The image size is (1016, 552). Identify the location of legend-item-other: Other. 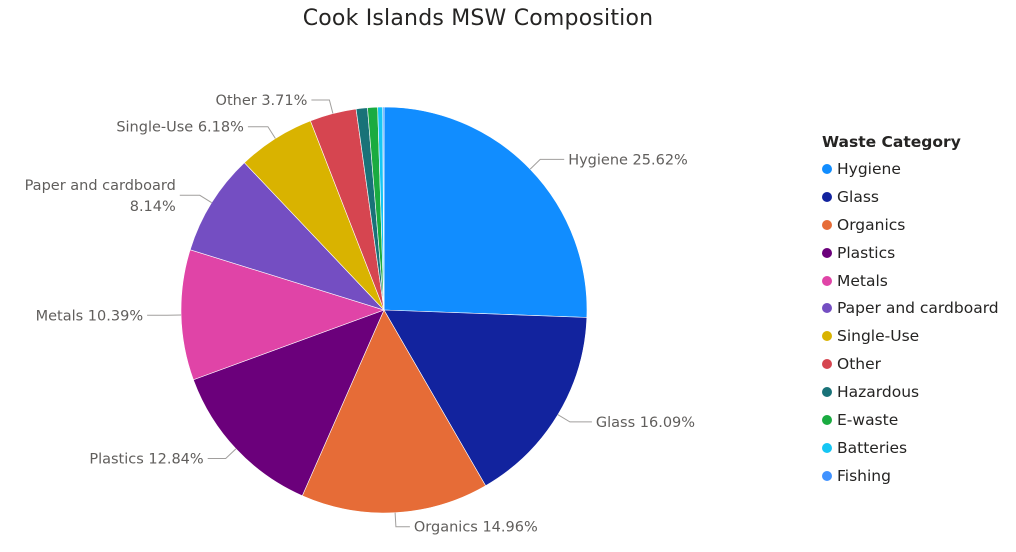
(910, 364).